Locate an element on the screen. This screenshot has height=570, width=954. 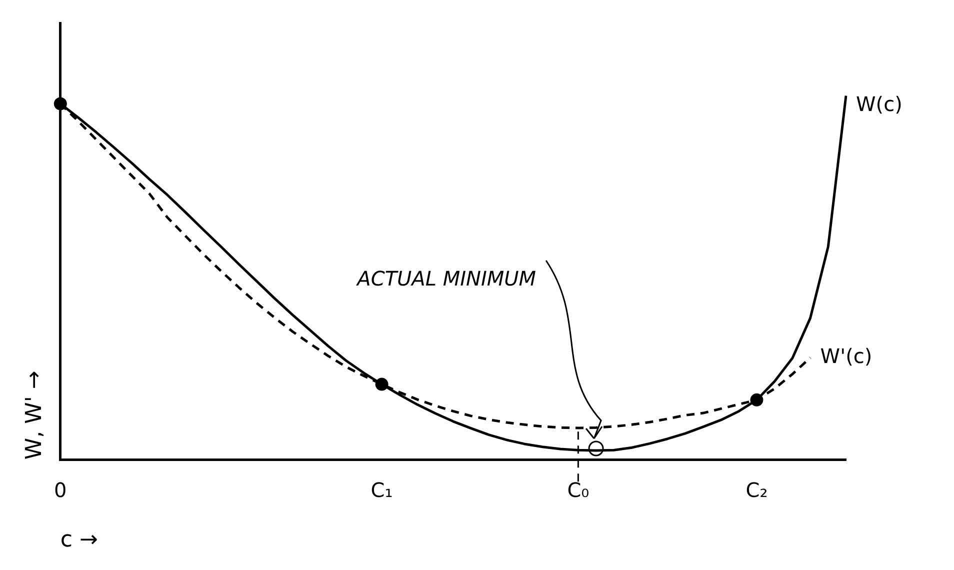
x-tick-label: C₂ is located at coordinates (757, 490).